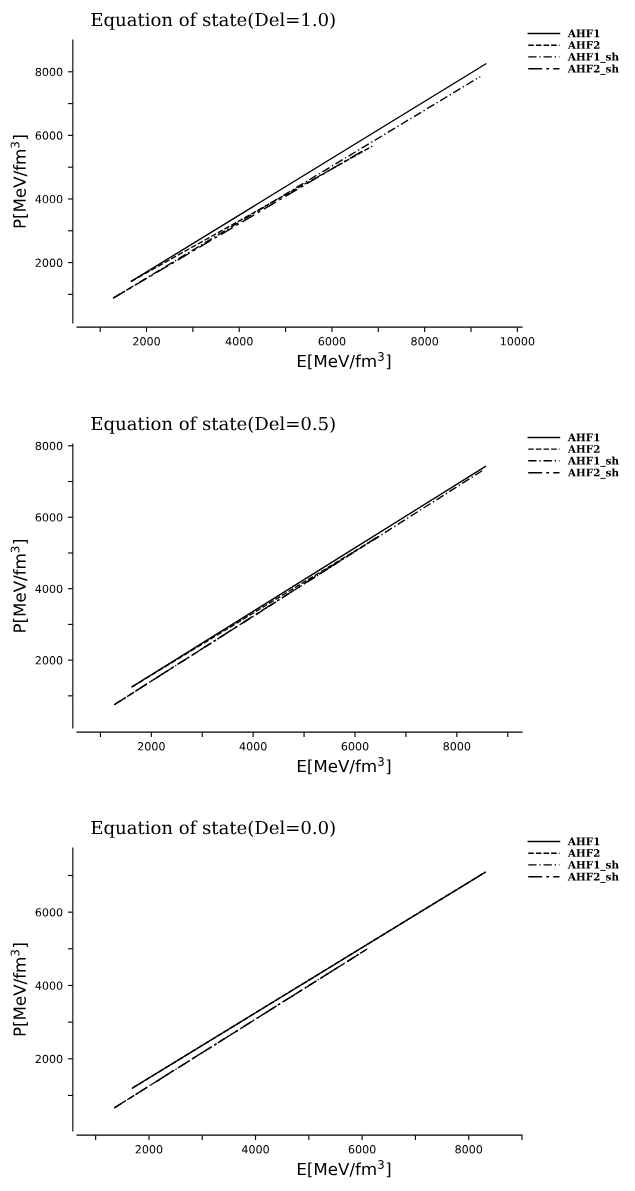 This screenshot has width=635, height=1191. What do you see at coordinates (213, 425) in the screenshot?
I see `chart-title: Equation of state(Del=0.5)` at bounding box center [213, 425].